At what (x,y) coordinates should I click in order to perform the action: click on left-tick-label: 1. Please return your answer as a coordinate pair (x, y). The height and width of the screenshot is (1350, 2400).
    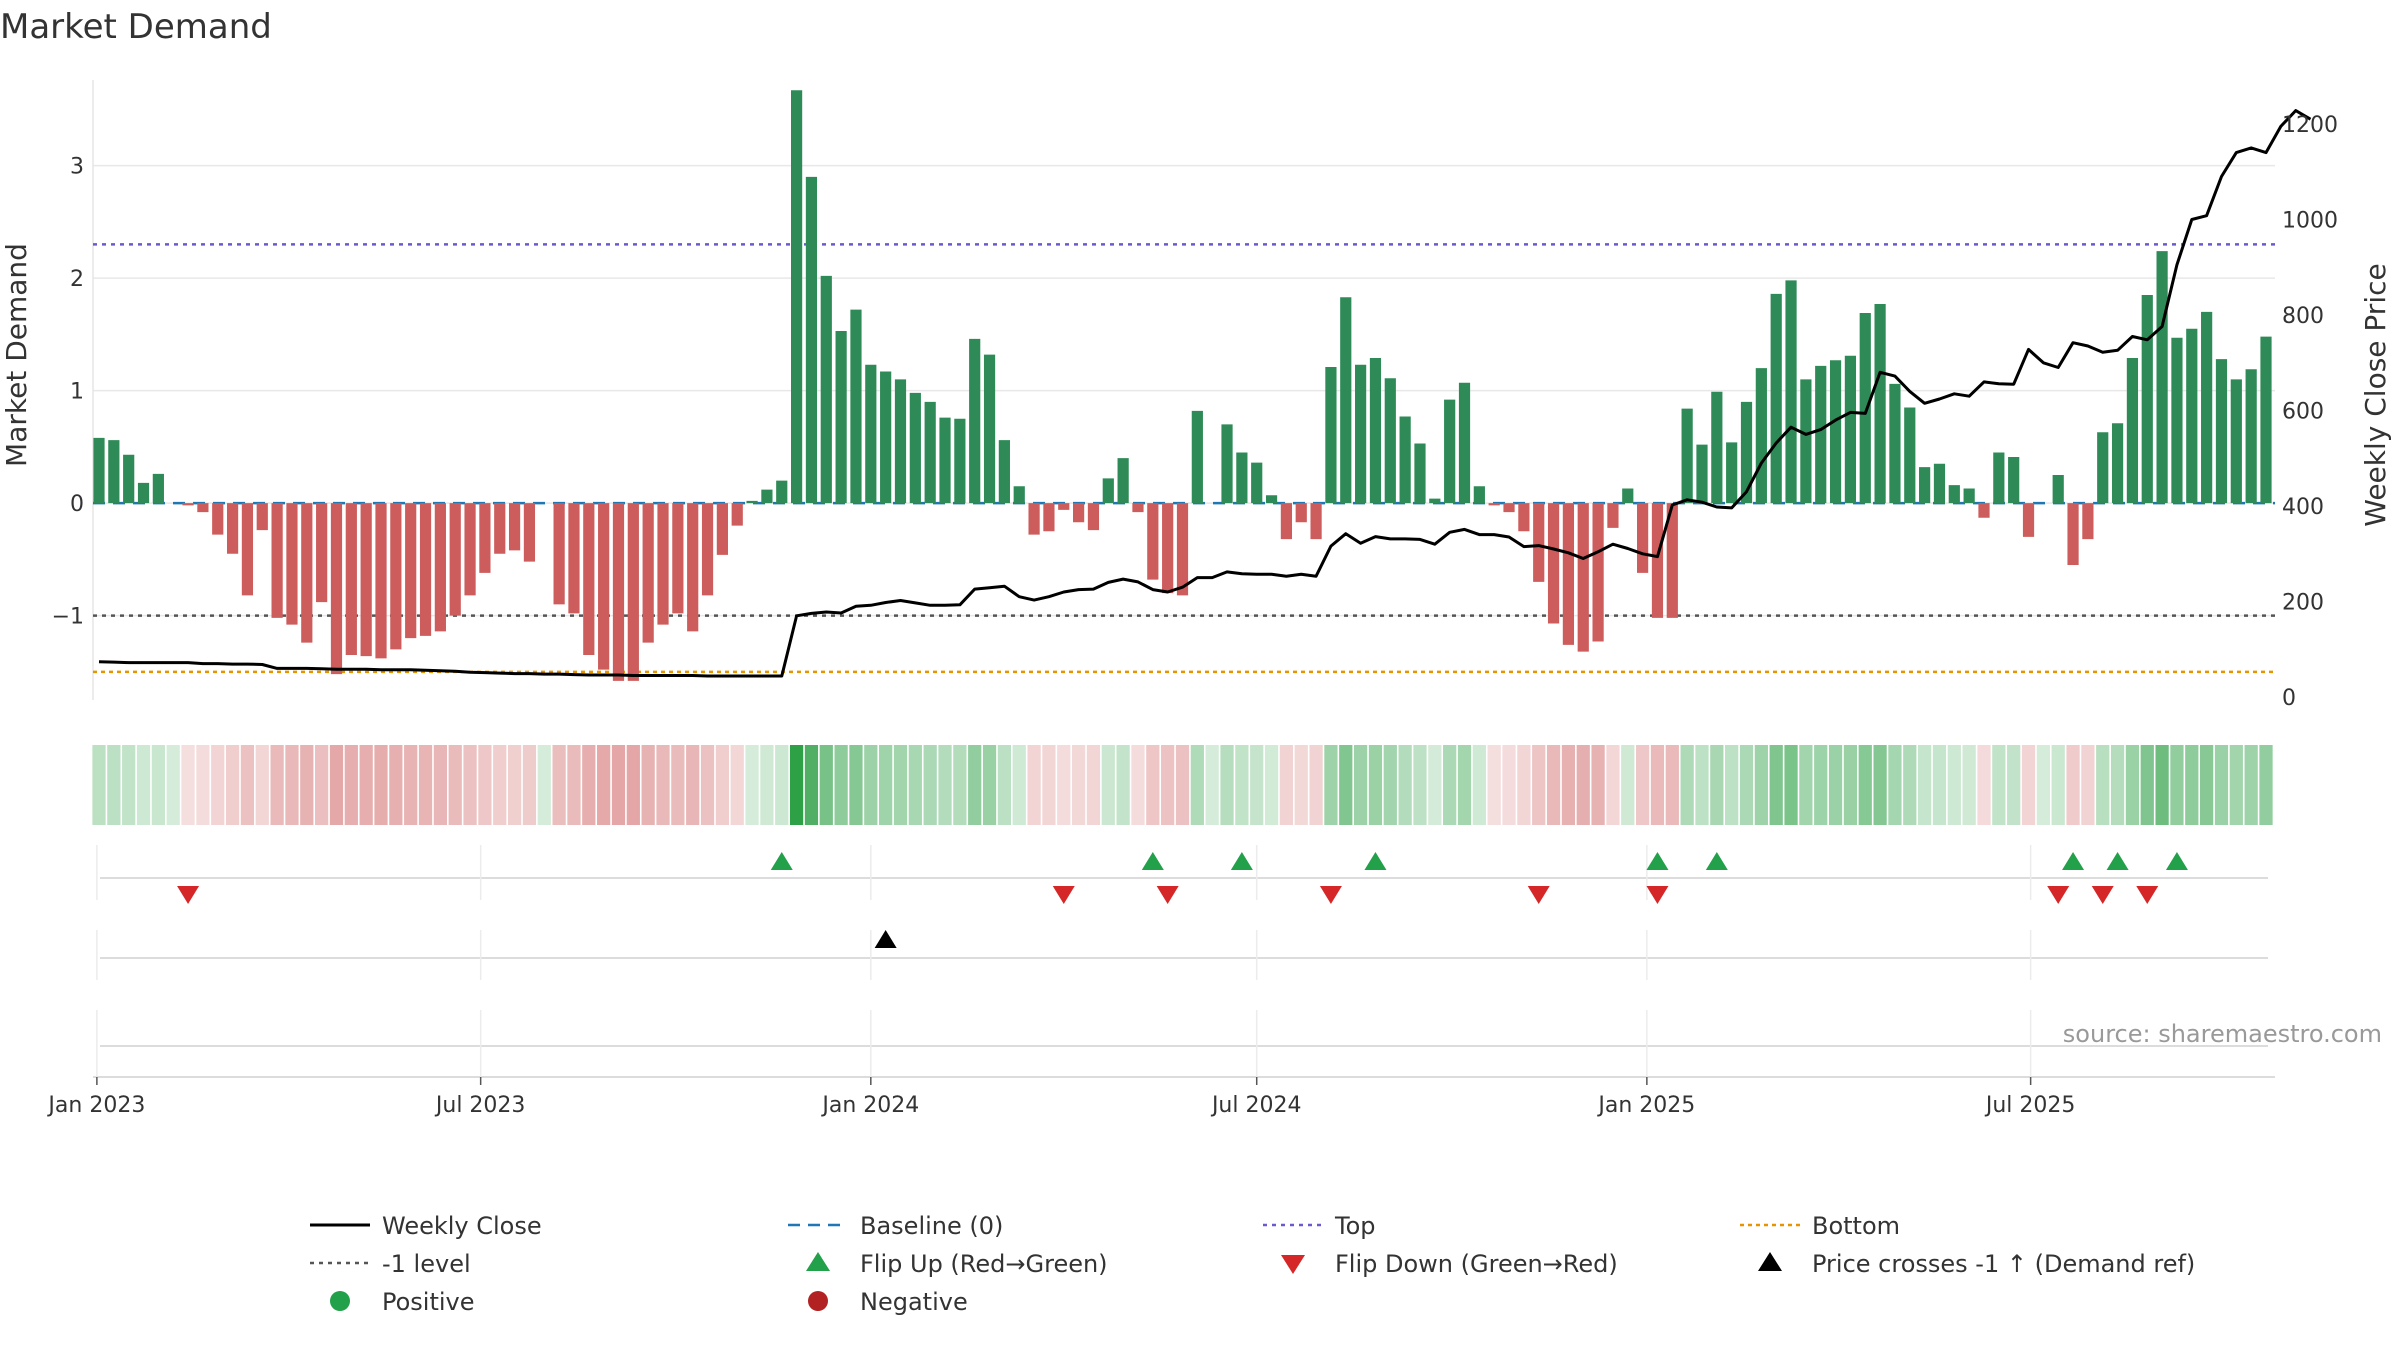
    Looking at the image, I should click on (77, 392).